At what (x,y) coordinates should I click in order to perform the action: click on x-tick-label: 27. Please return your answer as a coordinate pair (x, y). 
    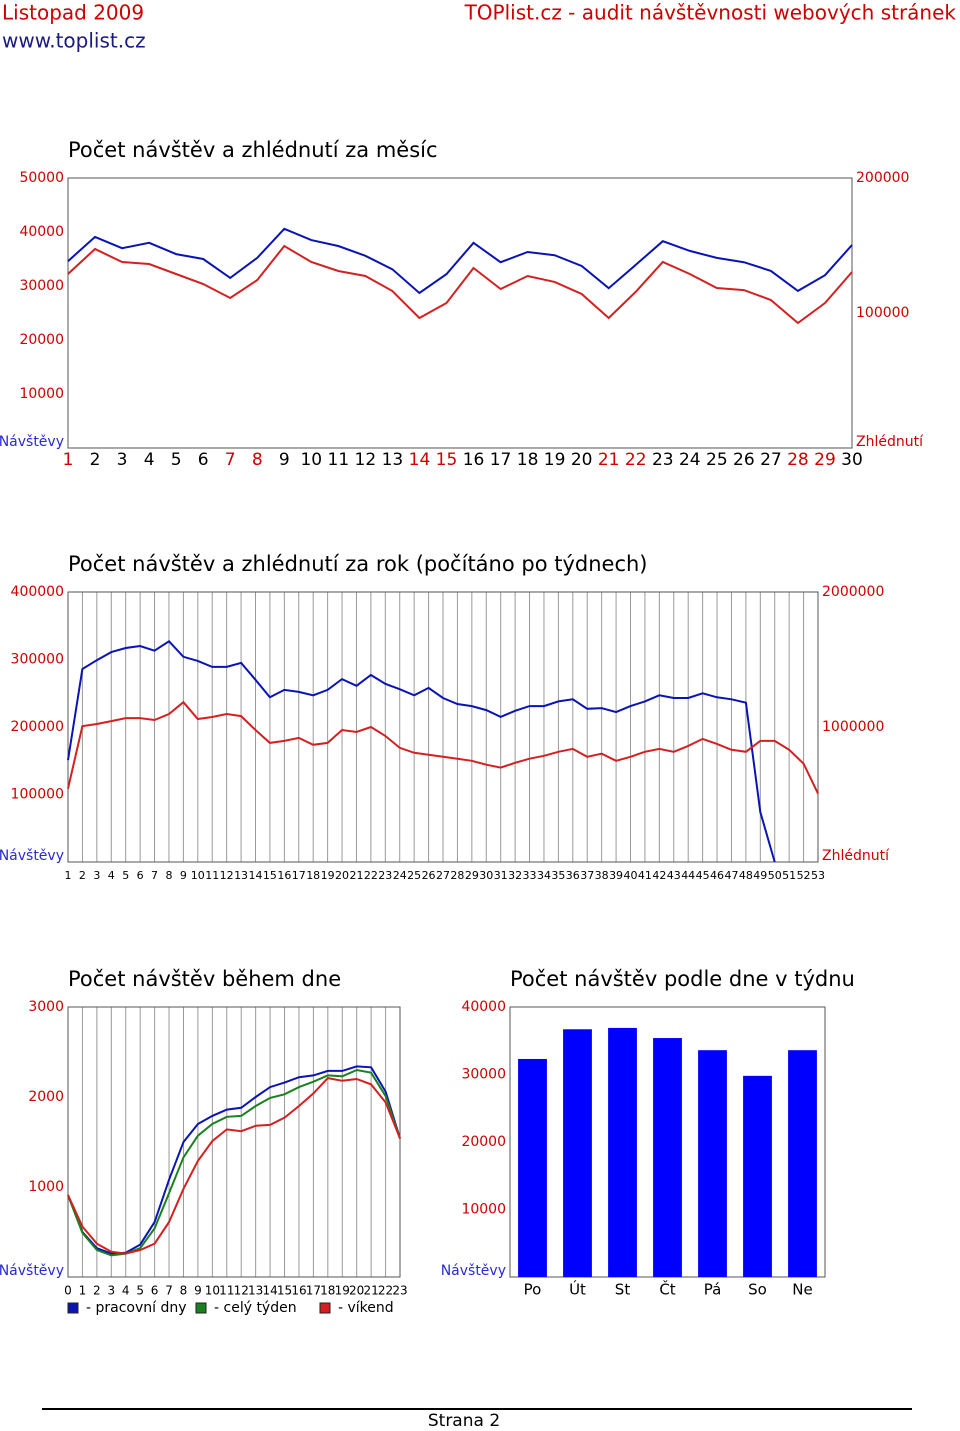
    Looking at the image, I should click on (443, 875).